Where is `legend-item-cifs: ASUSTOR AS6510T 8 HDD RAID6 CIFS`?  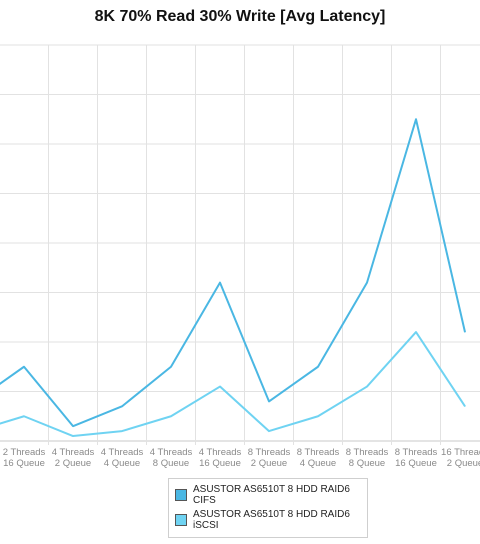 legend-item-cifs: ASUSTOR AS6510T 8 HDD RAID6 CIFS is located at coordinates (268, 495).